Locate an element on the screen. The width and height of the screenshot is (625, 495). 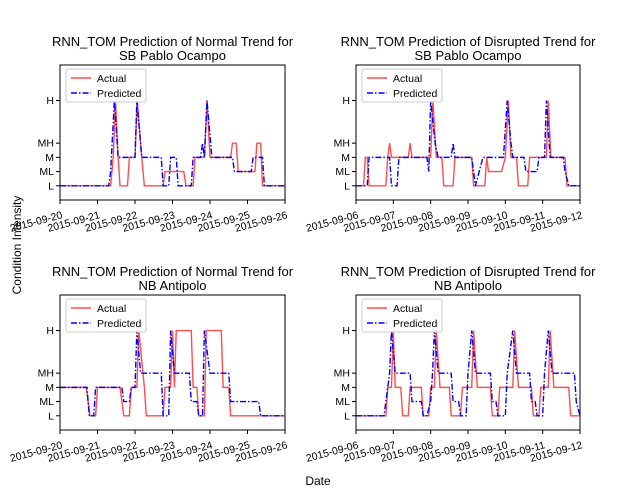
figure-xlabel: Date is located at coordinates (318, 481).